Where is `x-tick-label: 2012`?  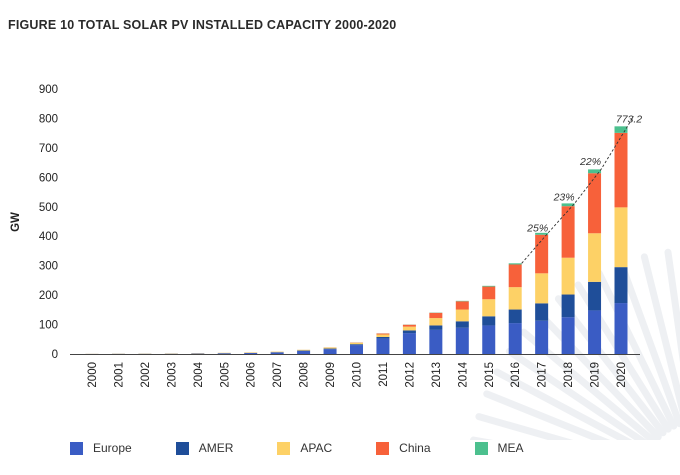 x-tick-label: 2012 is located at coordinates (410, 375).